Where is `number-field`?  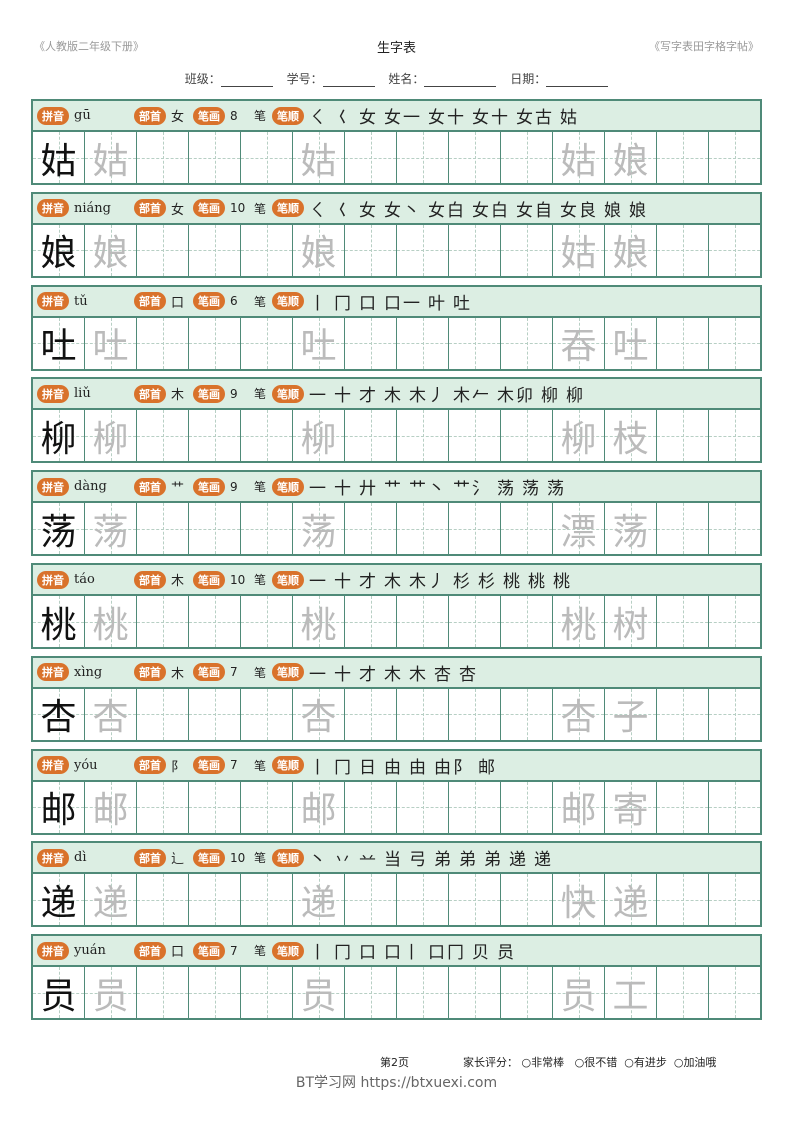 number-field is located at coordinates (348, 81).